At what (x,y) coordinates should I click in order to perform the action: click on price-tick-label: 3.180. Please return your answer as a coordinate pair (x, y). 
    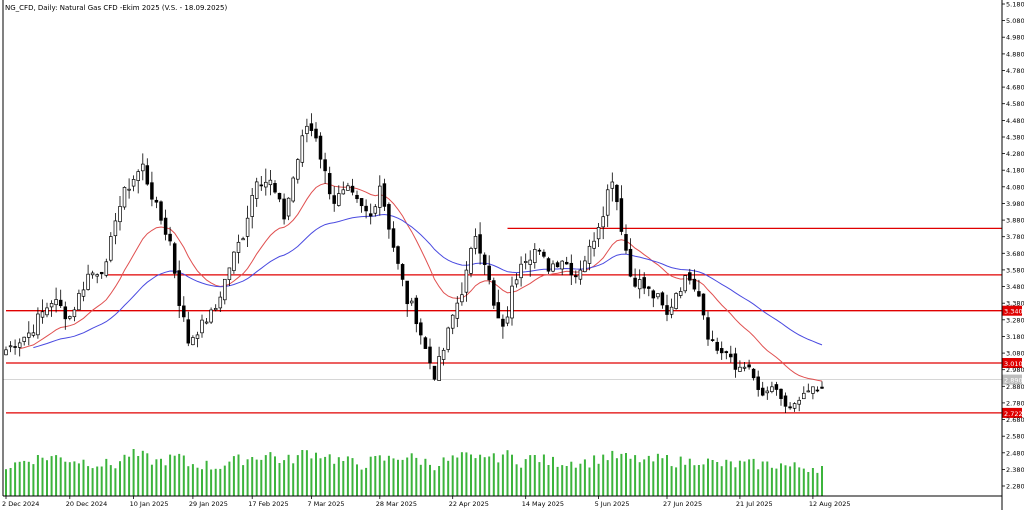
    Looking at the image, I should click on (1015, 337).